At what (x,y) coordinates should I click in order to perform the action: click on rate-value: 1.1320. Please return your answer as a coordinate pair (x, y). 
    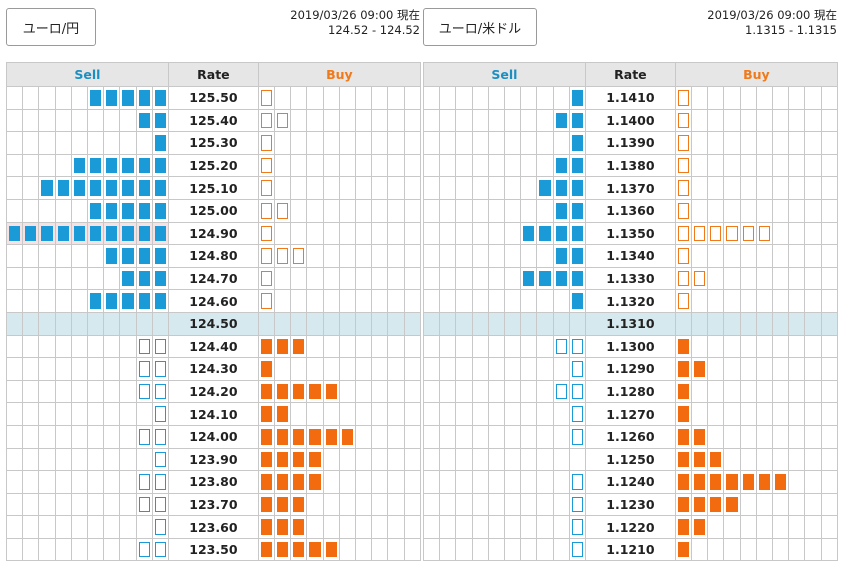
    Looking at the image, I should click on (630, 301).